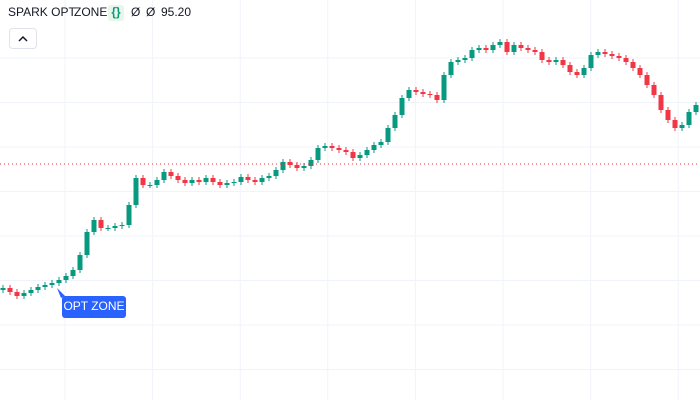 This screenshot has height=400, width=700. What do you see at coordinates (93, 306) in the screenshot?
I see `annotation-label: OPT ZONE` at bounding box center [93, 306].